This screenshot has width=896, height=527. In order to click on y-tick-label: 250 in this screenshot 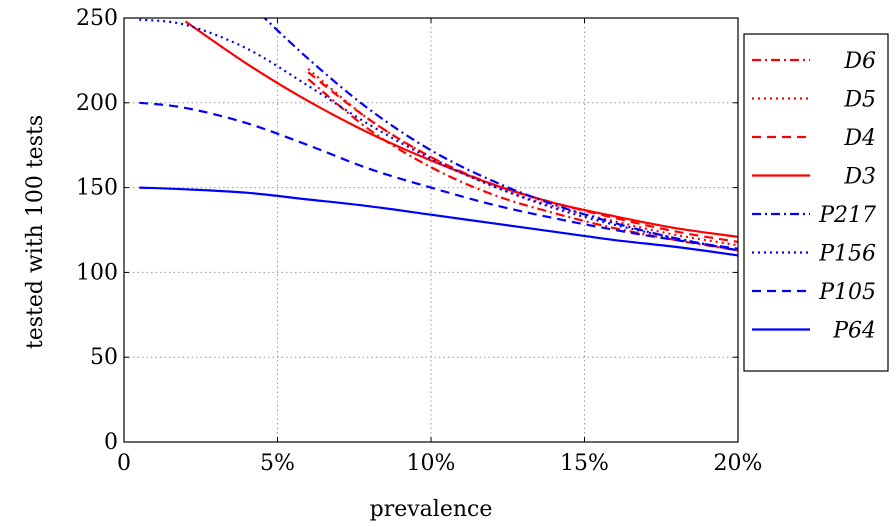, I will do `click(97, 18)`.